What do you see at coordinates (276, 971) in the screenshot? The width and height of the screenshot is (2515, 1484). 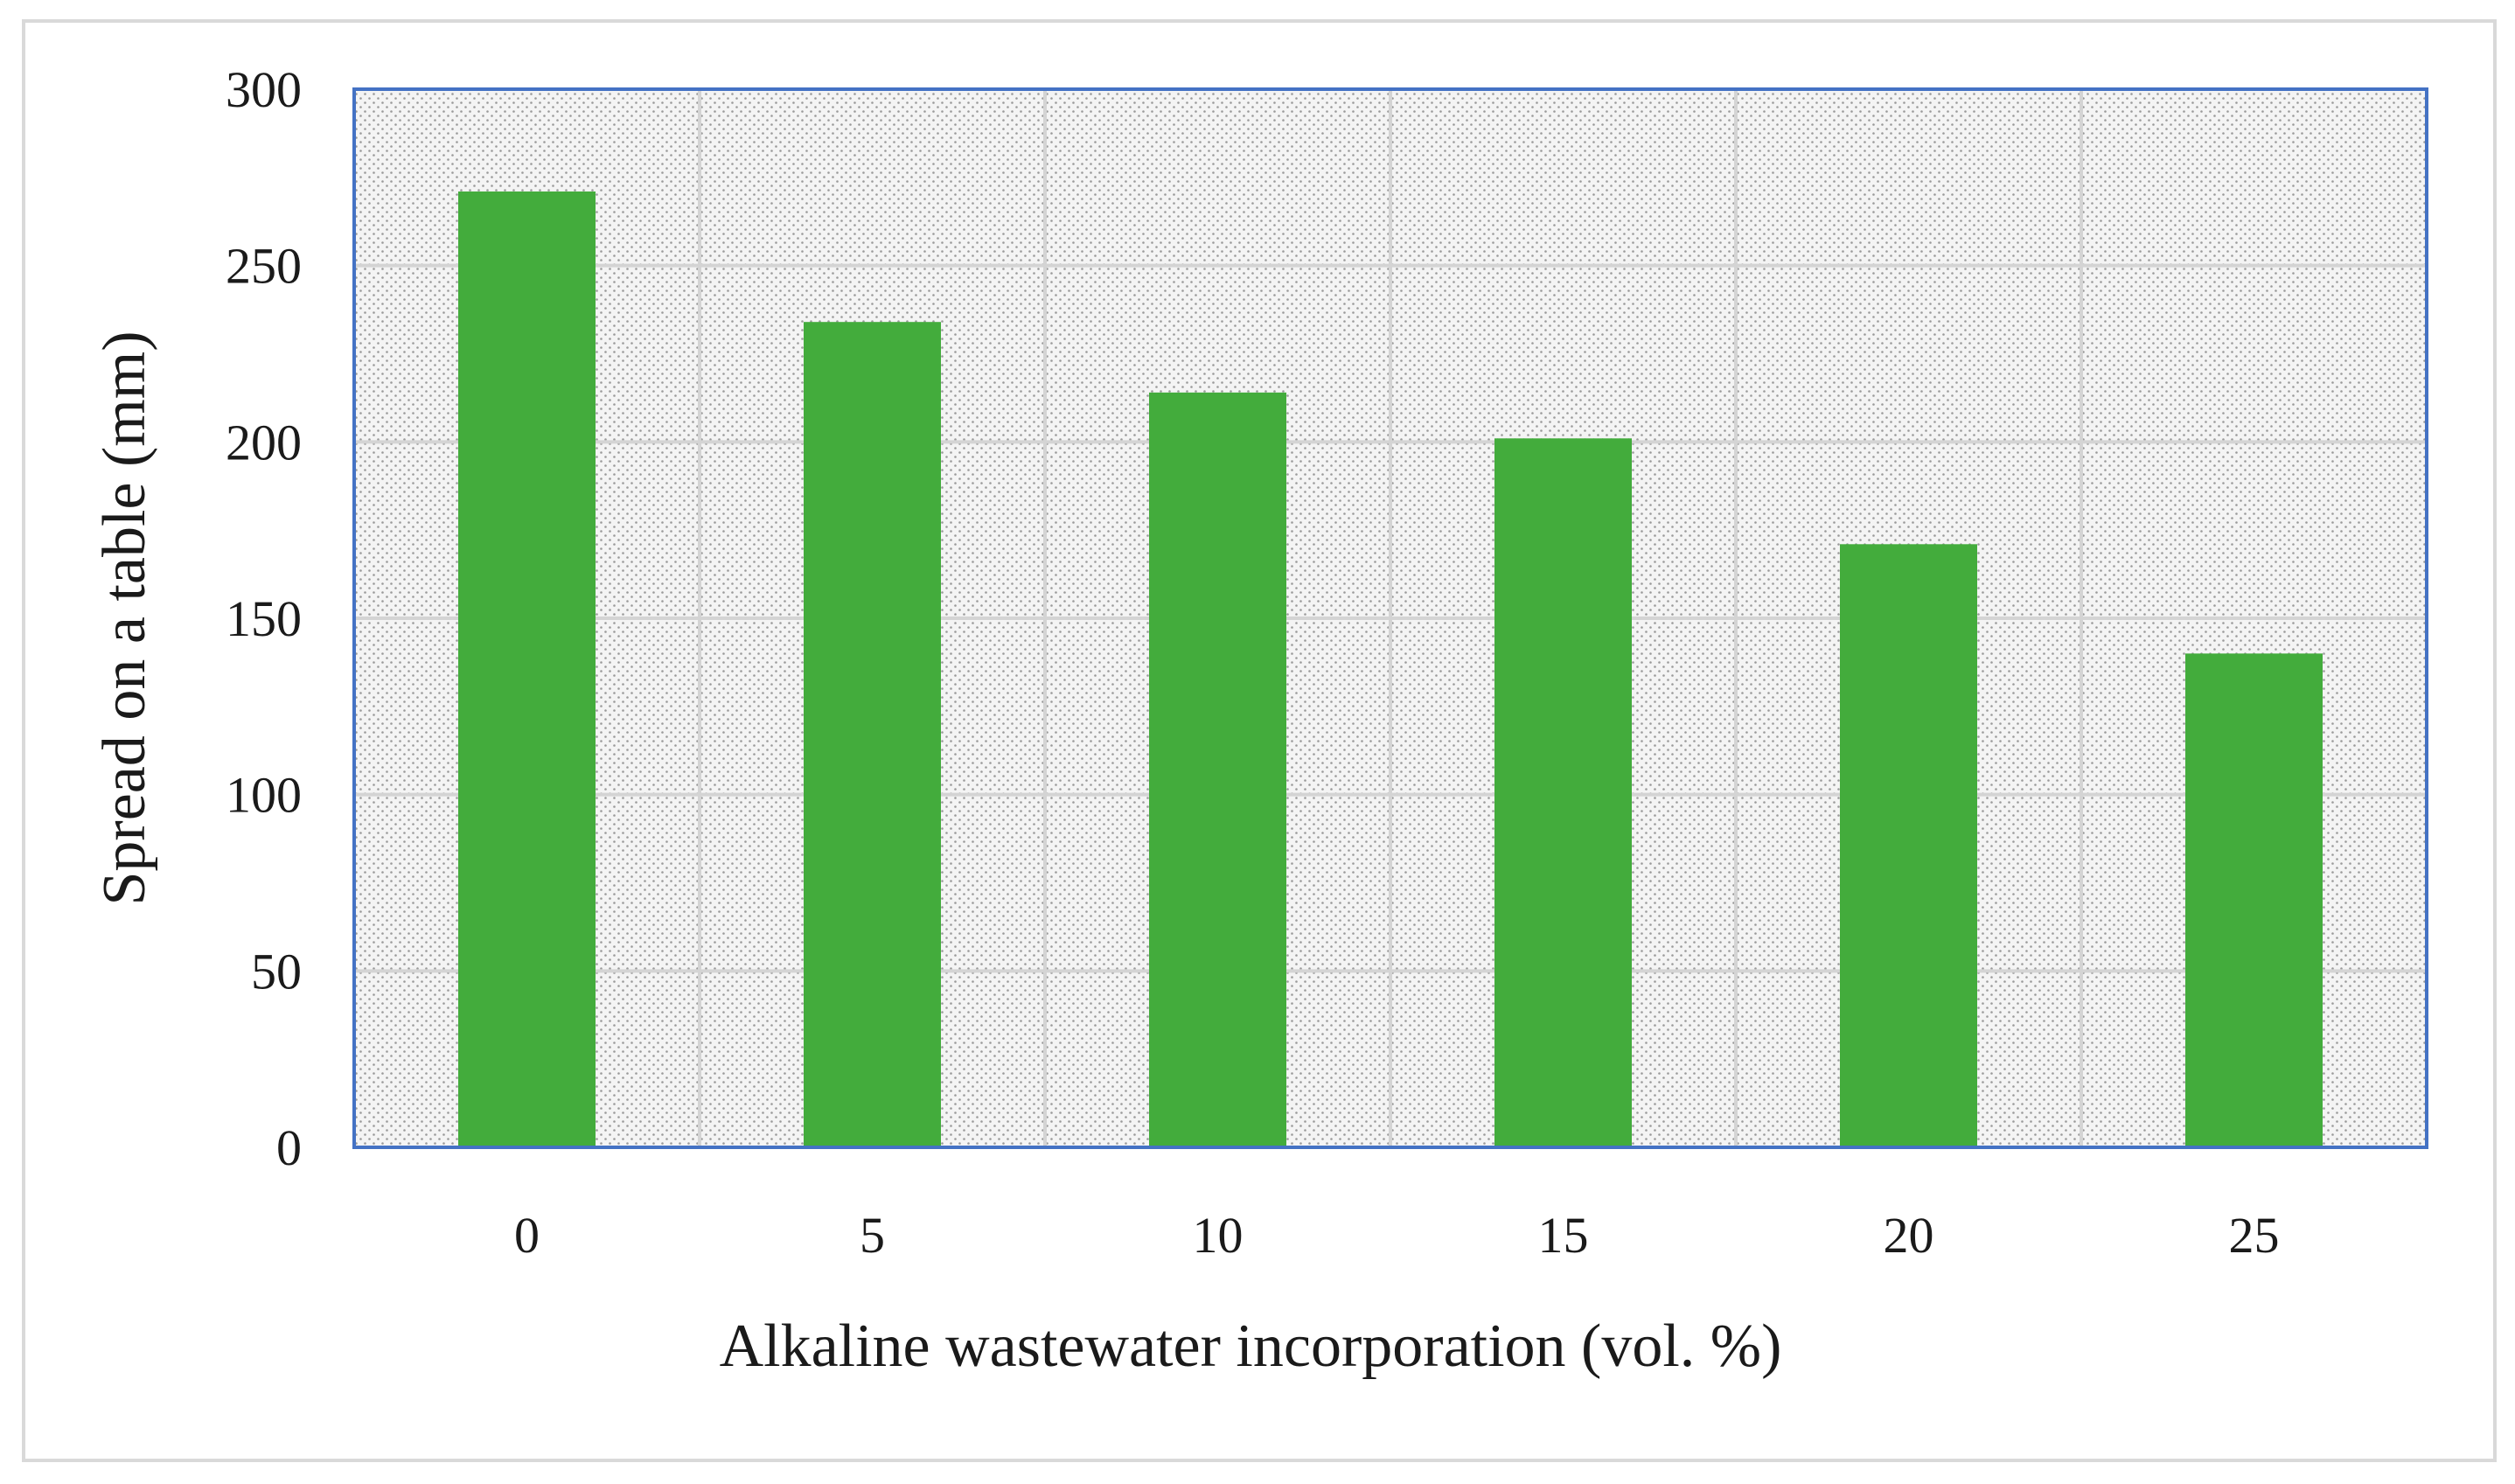 I see `y-tick-label: 50` at bounding box center [276, 971].